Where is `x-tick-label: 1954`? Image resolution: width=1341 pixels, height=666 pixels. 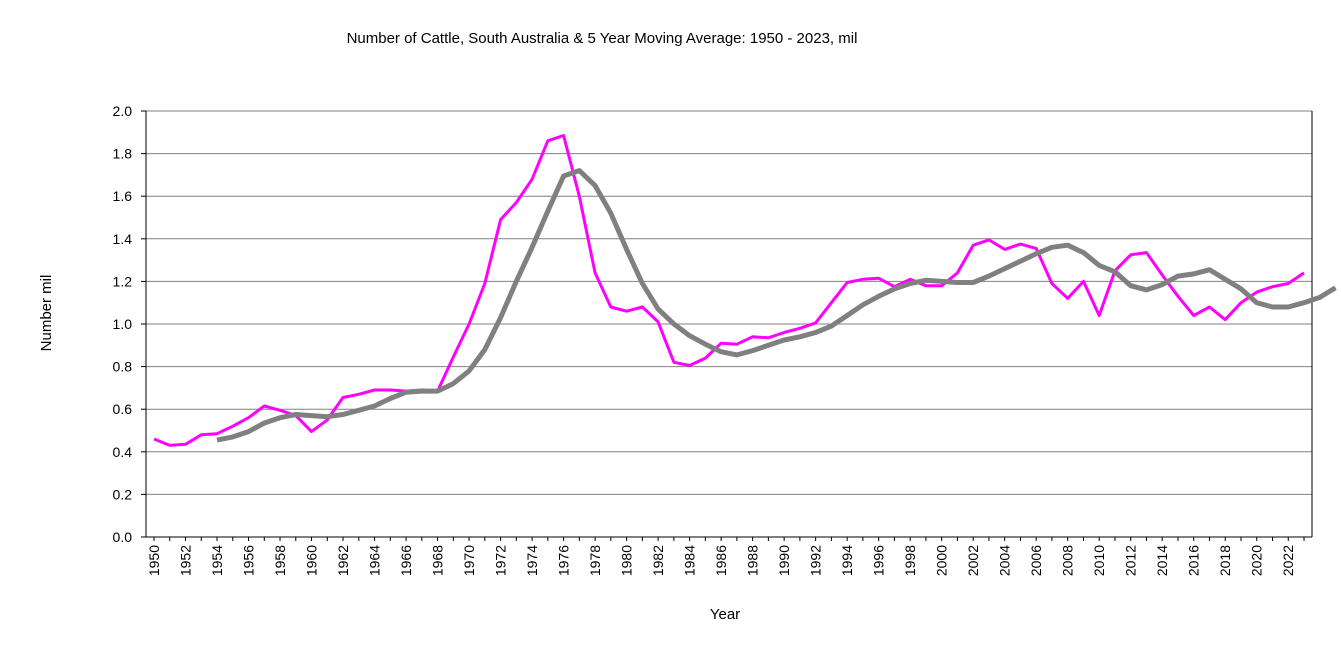 x-tick-label: 1954 is located at coordinates (217, 560).